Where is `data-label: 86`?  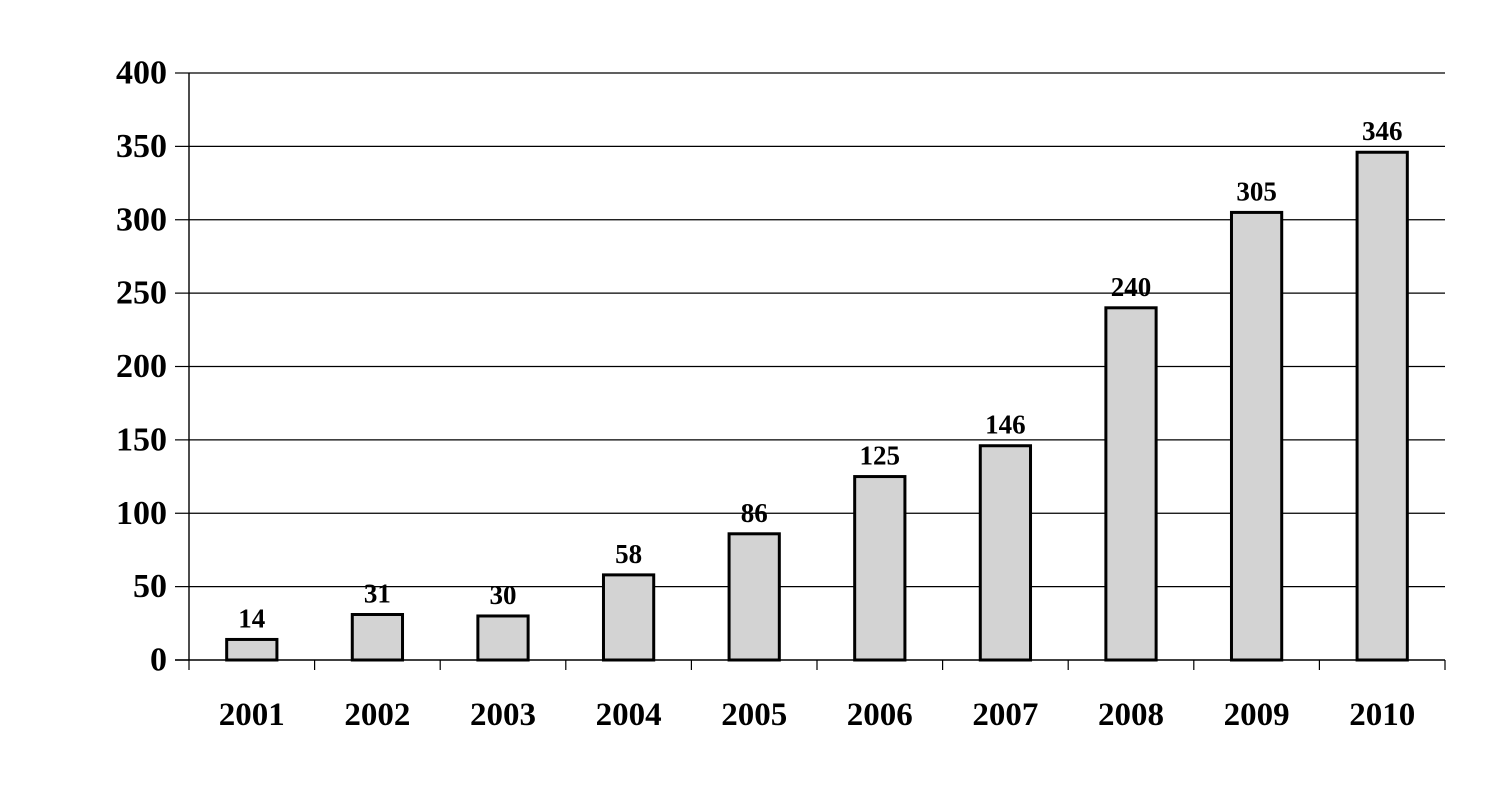 data-label: 86 is located at coordinates (754, 513).